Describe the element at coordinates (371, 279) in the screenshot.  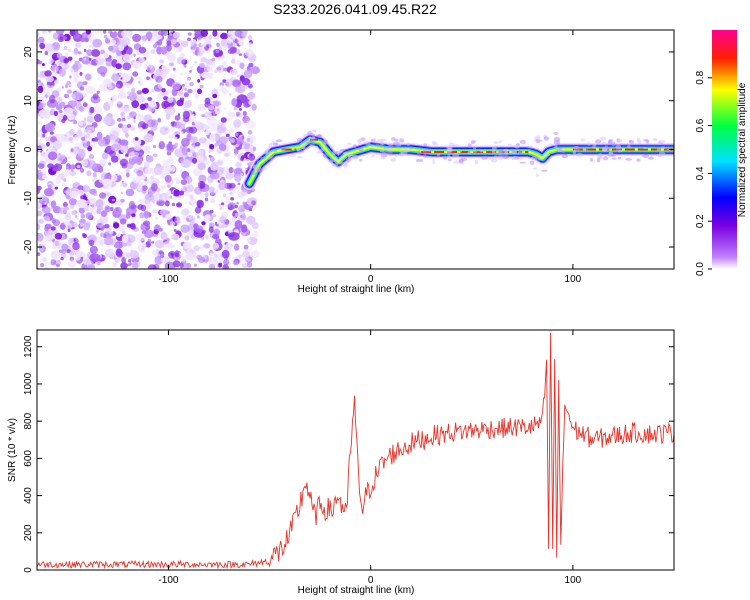
I see `x-tick-label: 0` at that location.